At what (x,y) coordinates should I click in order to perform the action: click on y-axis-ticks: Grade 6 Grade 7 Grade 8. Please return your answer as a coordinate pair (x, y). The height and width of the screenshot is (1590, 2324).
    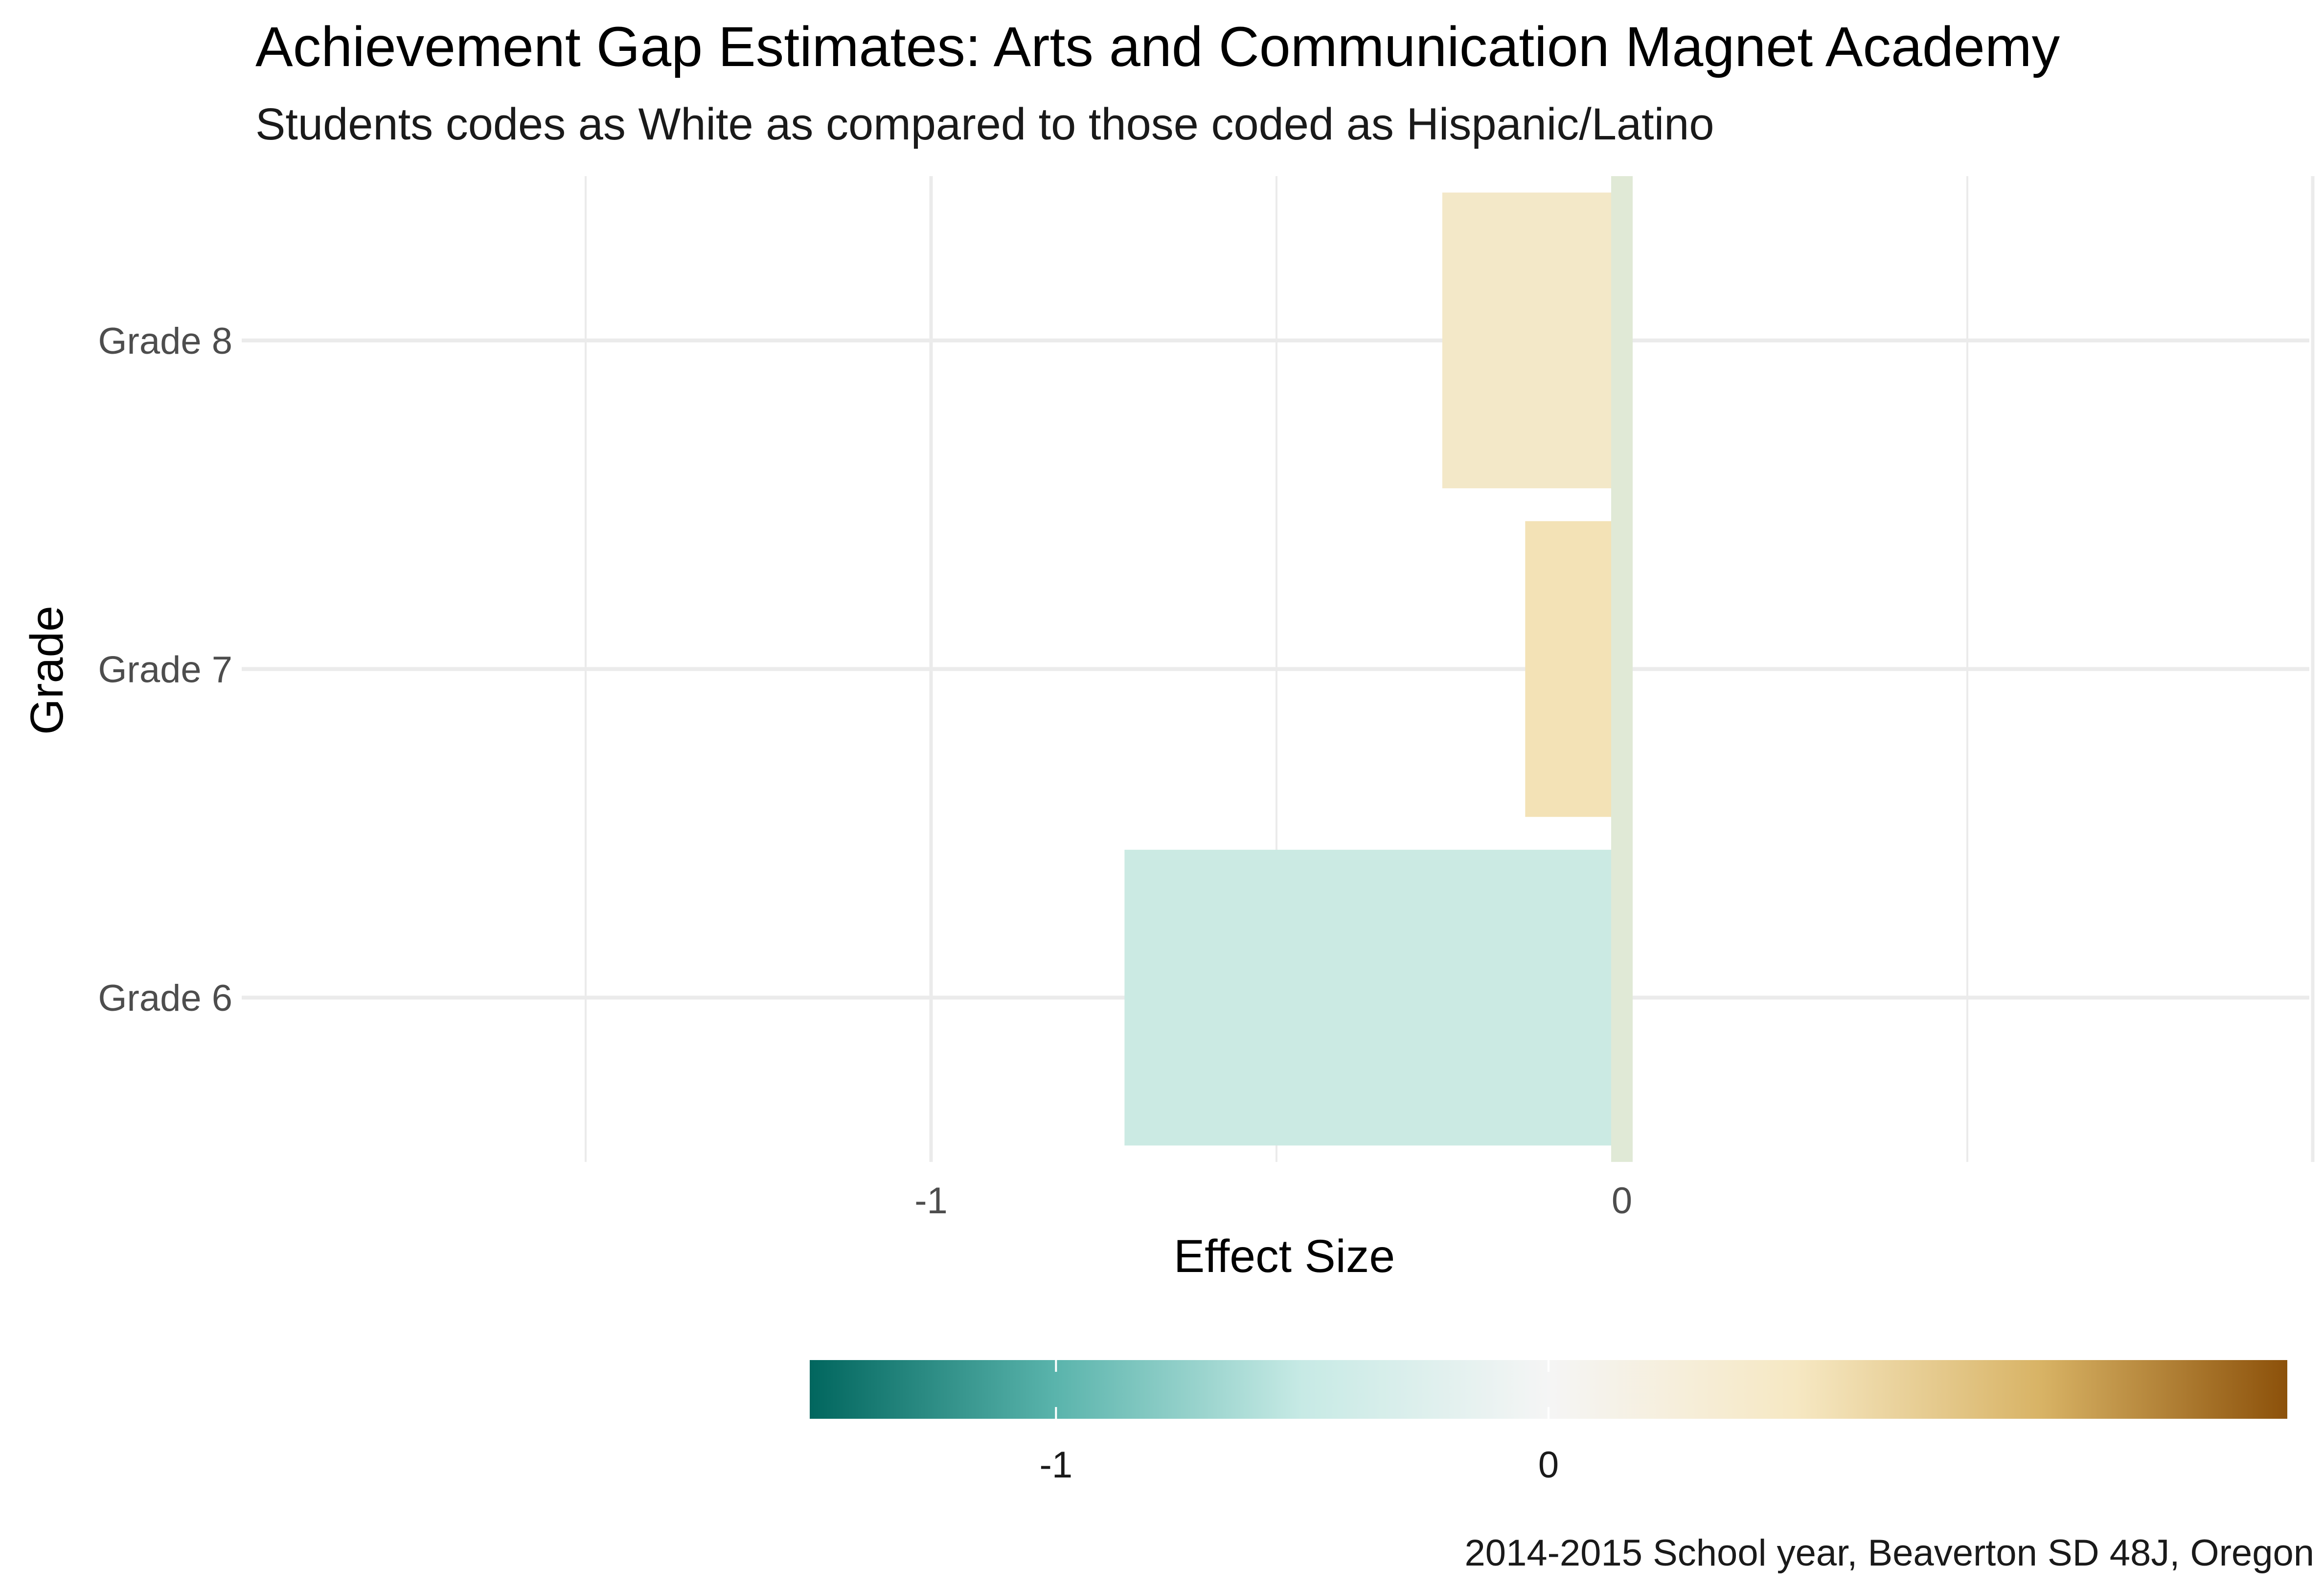
    Looking at the image, I should click on (165, 670).